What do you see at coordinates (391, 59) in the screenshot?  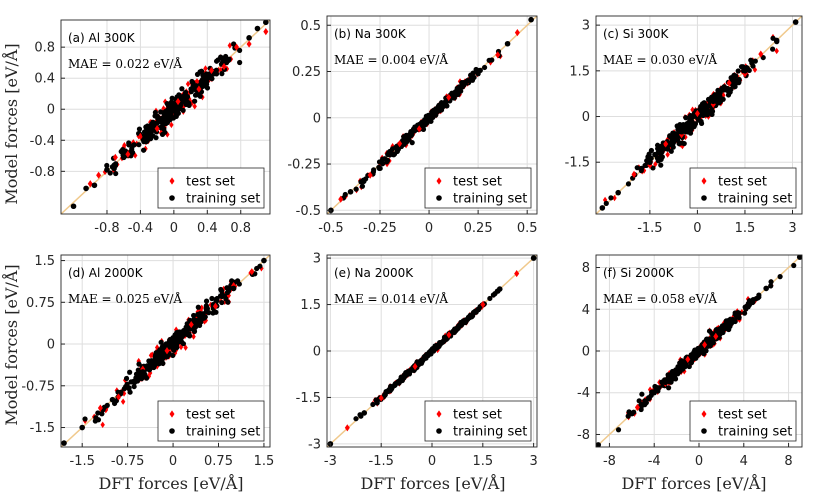 I see `mae-label: MAE = 0.004 eV/Å` at bounding box center [391, 59].